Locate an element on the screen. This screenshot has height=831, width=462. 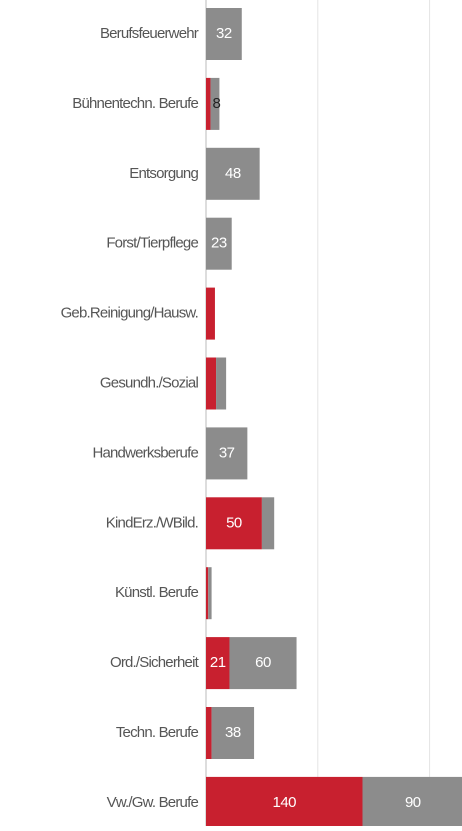
category-label: Vw./Gw. Berufe is located at coordinates (153, 802).